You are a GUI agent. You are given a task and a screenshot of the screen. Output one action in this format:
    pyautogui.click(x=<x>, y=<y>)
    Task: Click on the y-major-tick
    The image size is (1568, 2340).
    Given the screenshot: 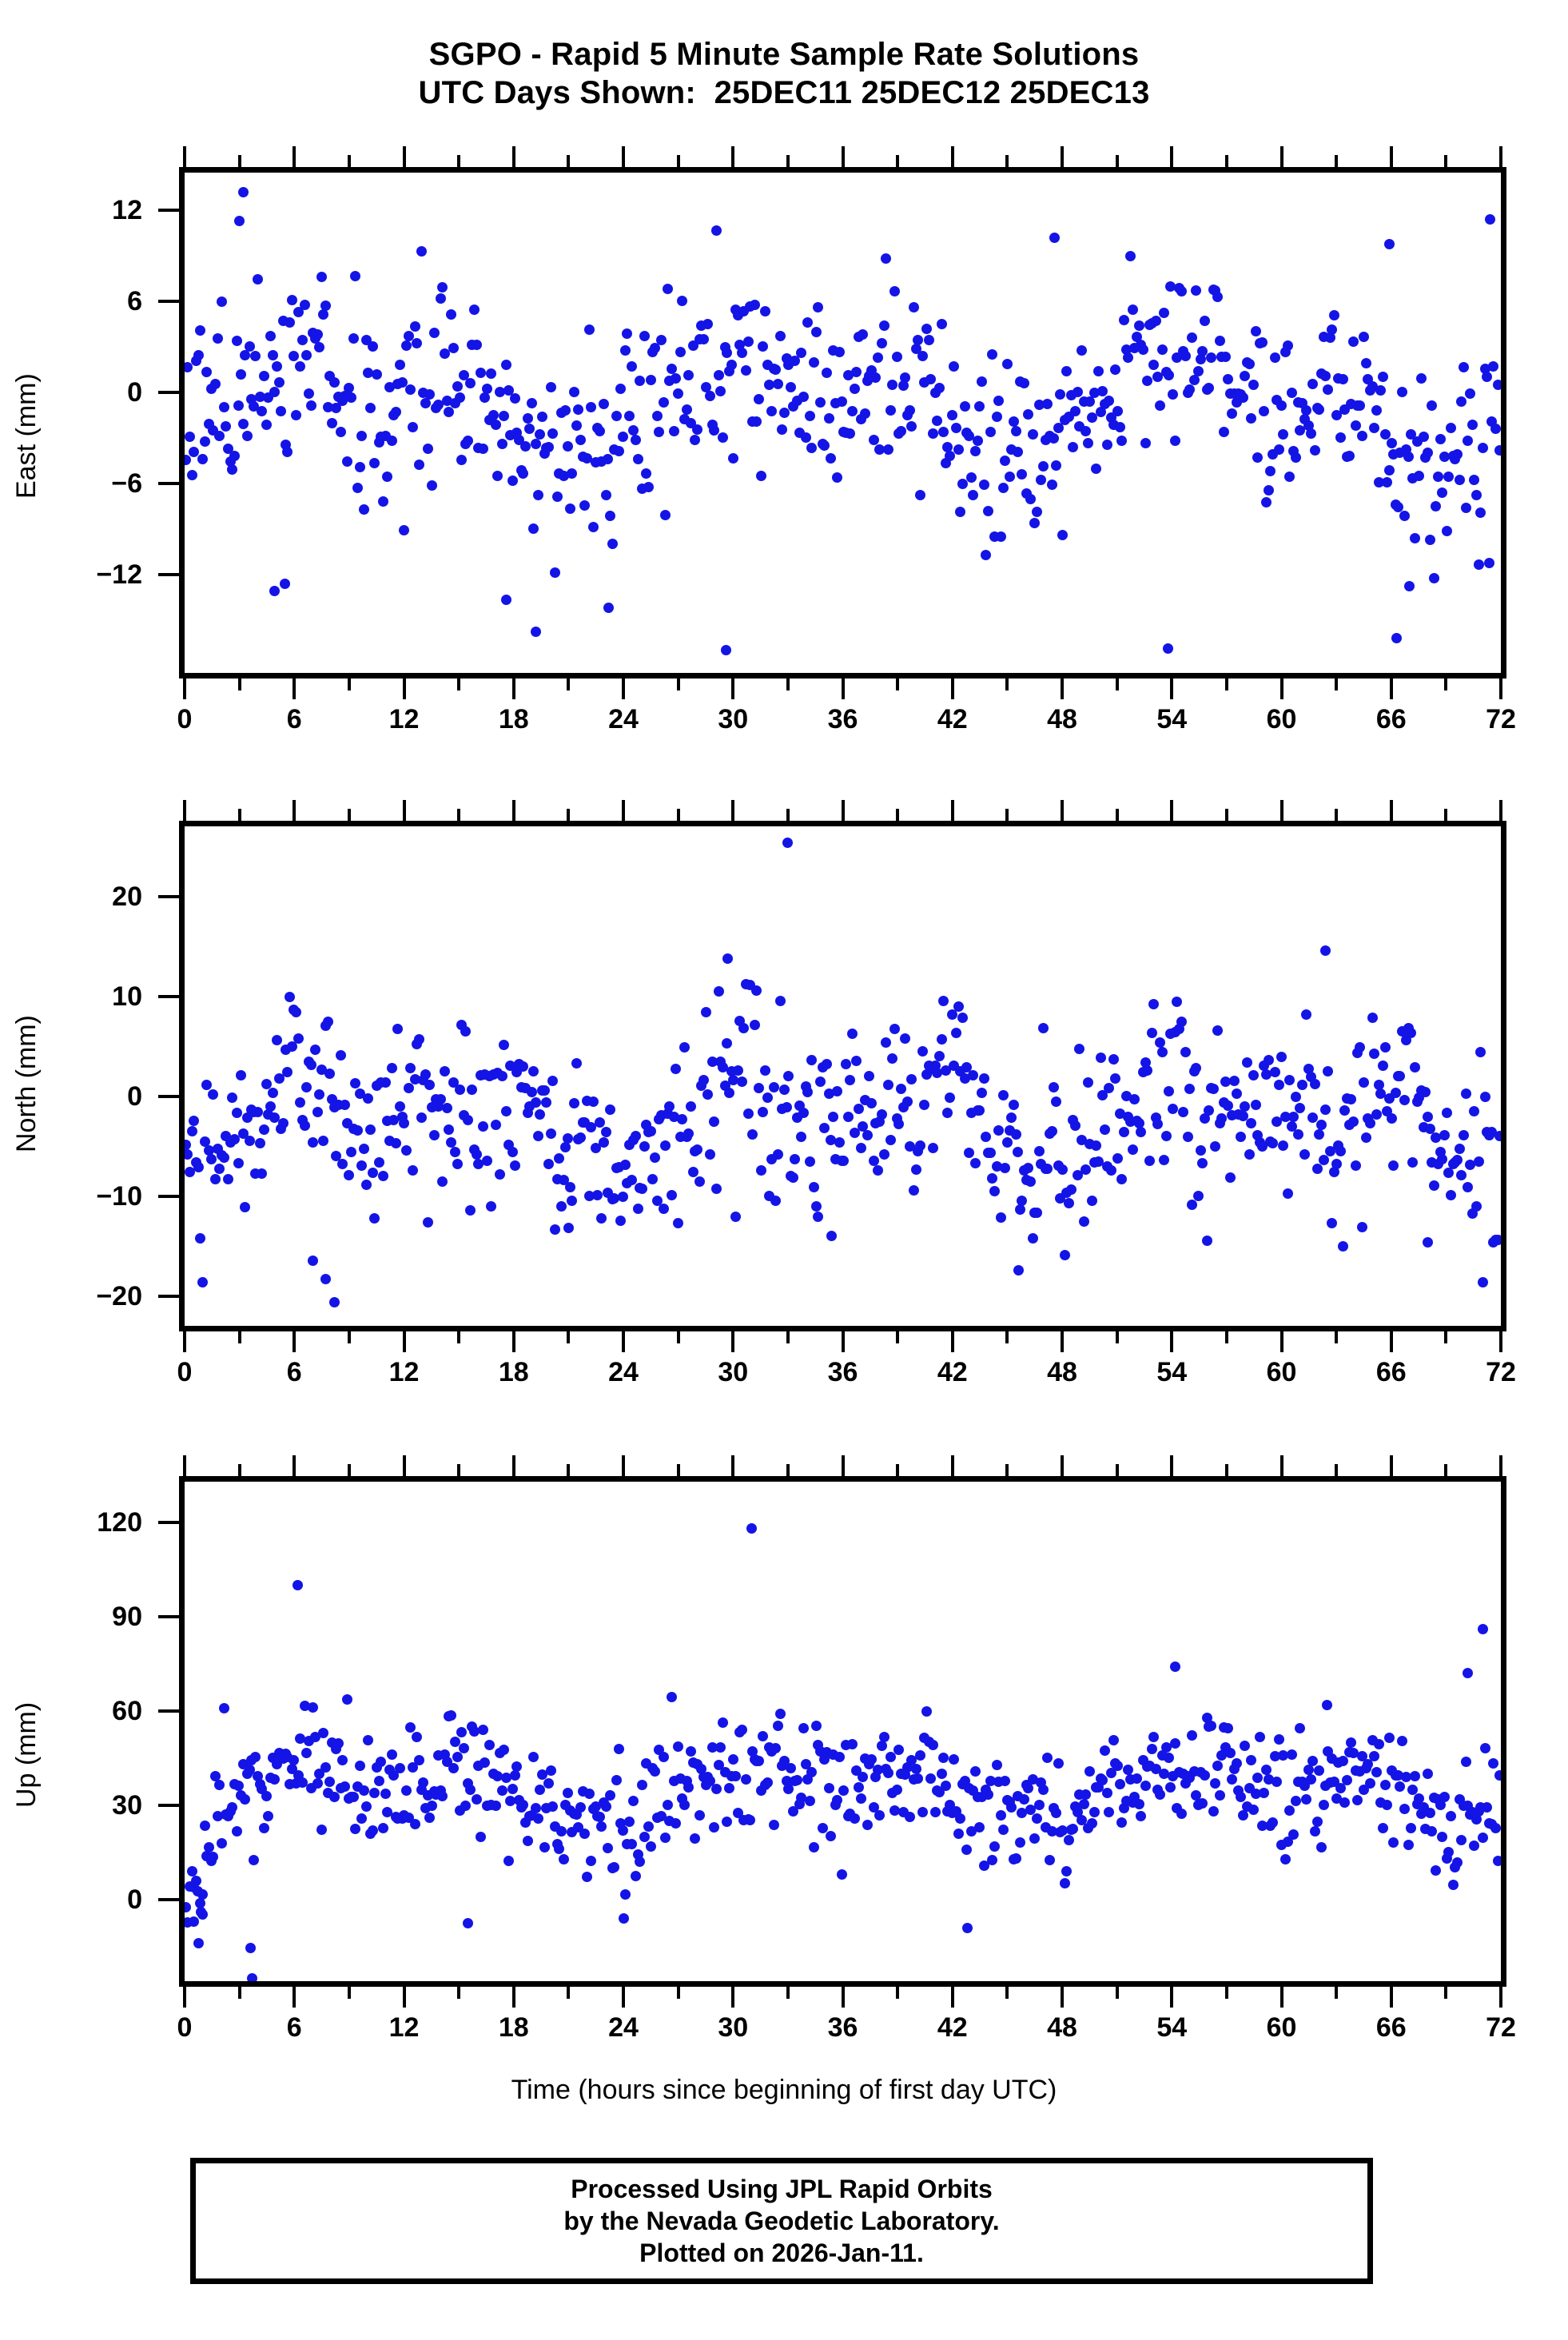 What is the action you would take?
    pyautogui.click(x=168, y=1711)
    